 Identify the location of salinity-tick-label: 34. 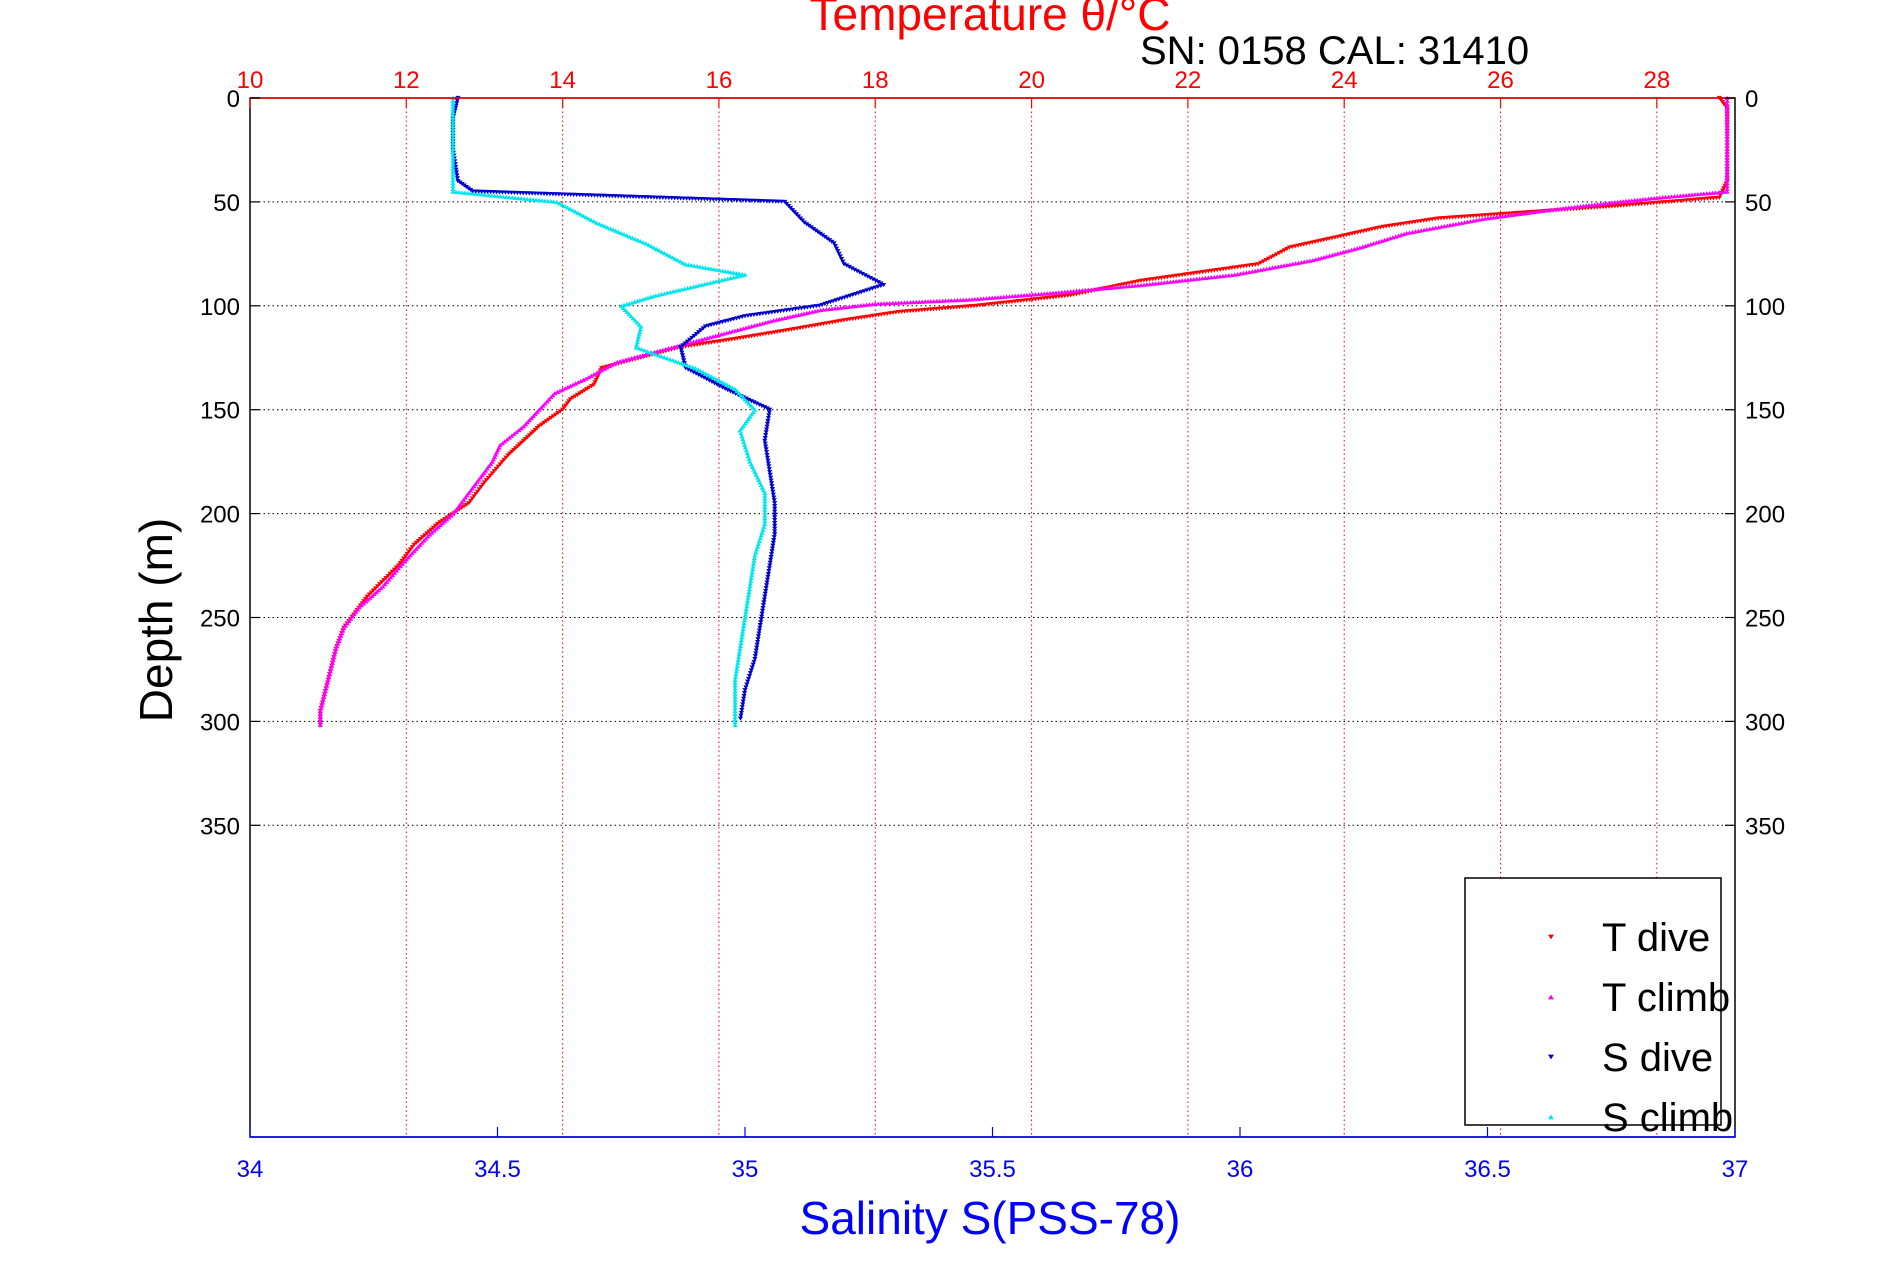
(250, 1169).